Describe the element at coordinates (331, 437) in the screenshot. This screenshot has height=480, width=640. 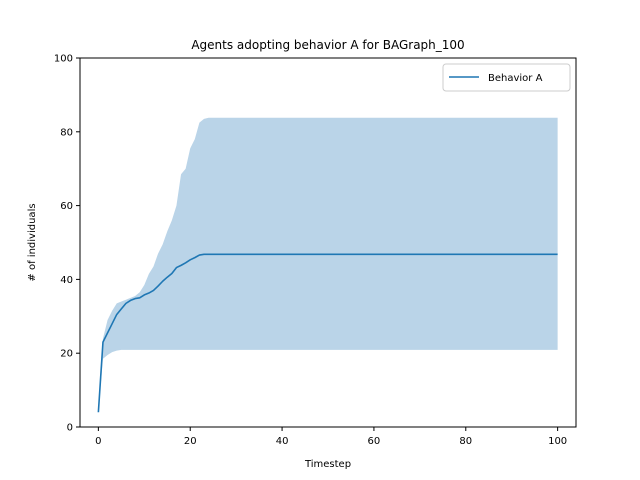
I see `x-axis-ticks: 0 20 40 60 80 100` at that location.